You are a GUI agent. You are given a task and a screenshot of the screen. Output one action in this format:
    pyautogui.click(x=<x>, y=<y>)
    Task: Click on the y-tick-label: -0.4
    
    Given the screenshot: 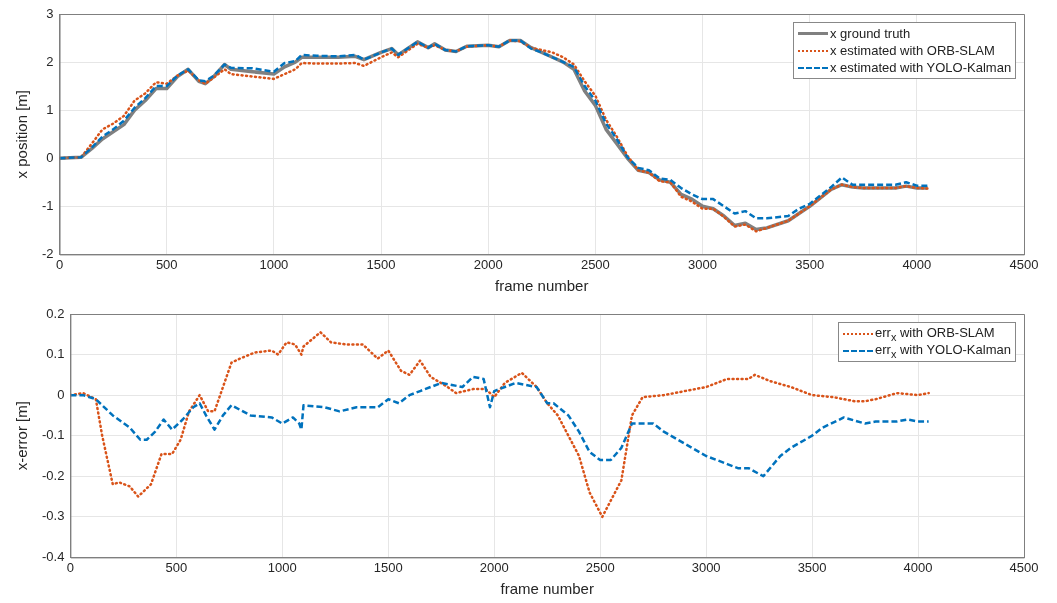 What is the action you would take?
    pyautogui.click(x=53, y=556)
    